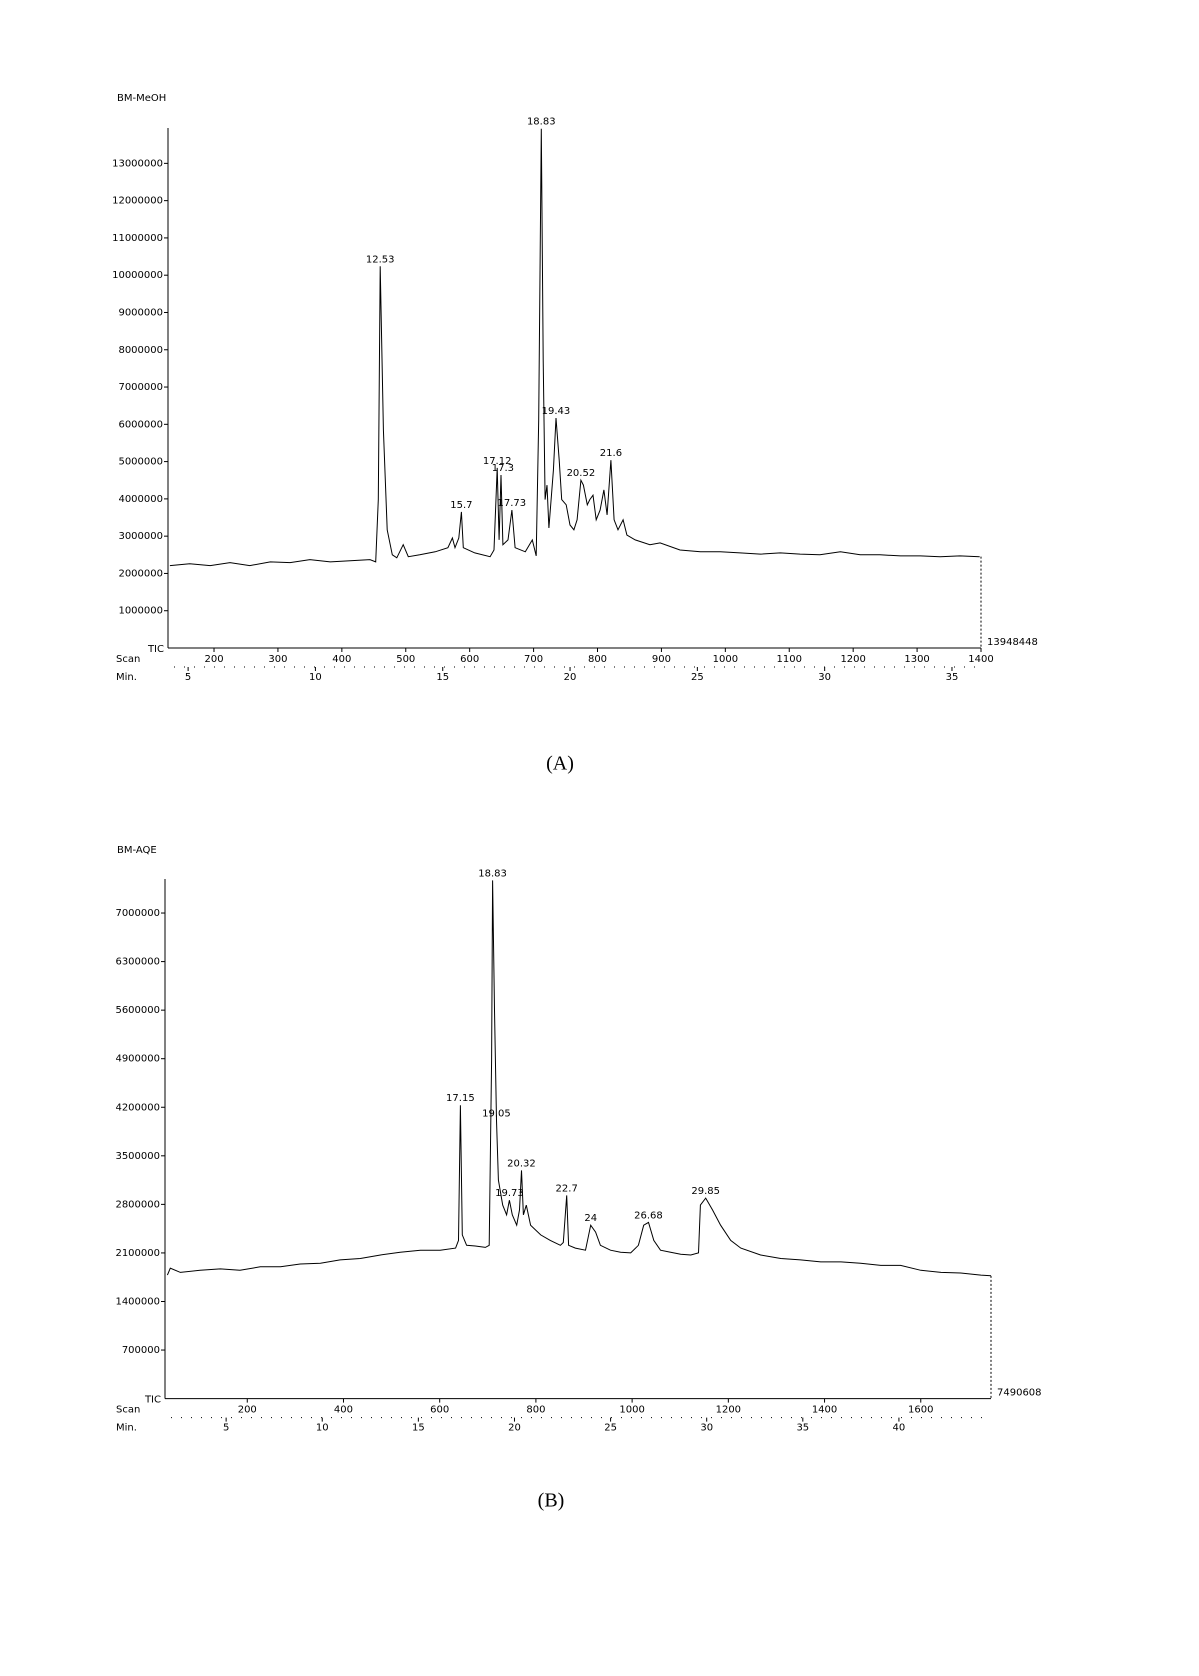  Describe the element at coordinates (405, 659) in the screenshot. I see `x-tick-label: 500` at that location.